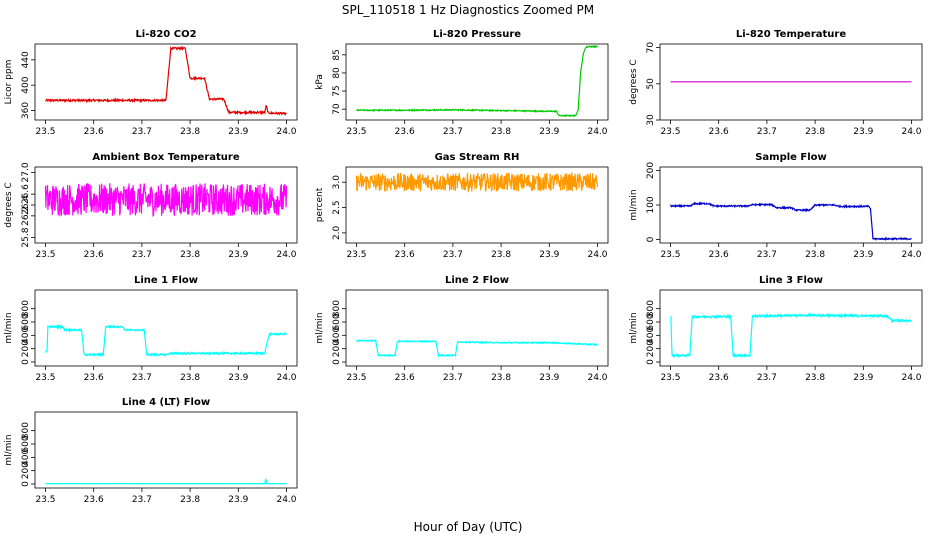 Image resolution: width=936 pixels, height=540 pixels. Describe the element at coordinates (477, 157) in the screenshot. I see `panel-title: Gas Stream RH` at that location.